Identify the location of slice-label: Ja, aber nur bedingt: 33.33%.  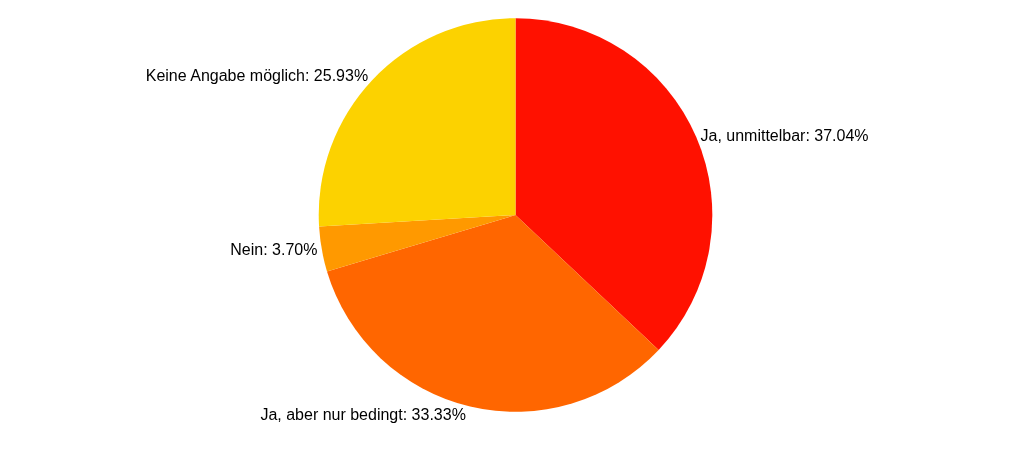
(363, 415).